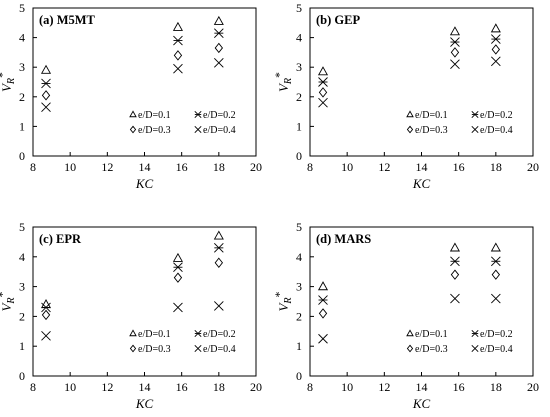 The width and height of the screenshot is (550, 417). What do you see at coordinates (343, 239) in the screenshot?
I see `panel-title: (d) MARS` at bounding box center [343, 239].